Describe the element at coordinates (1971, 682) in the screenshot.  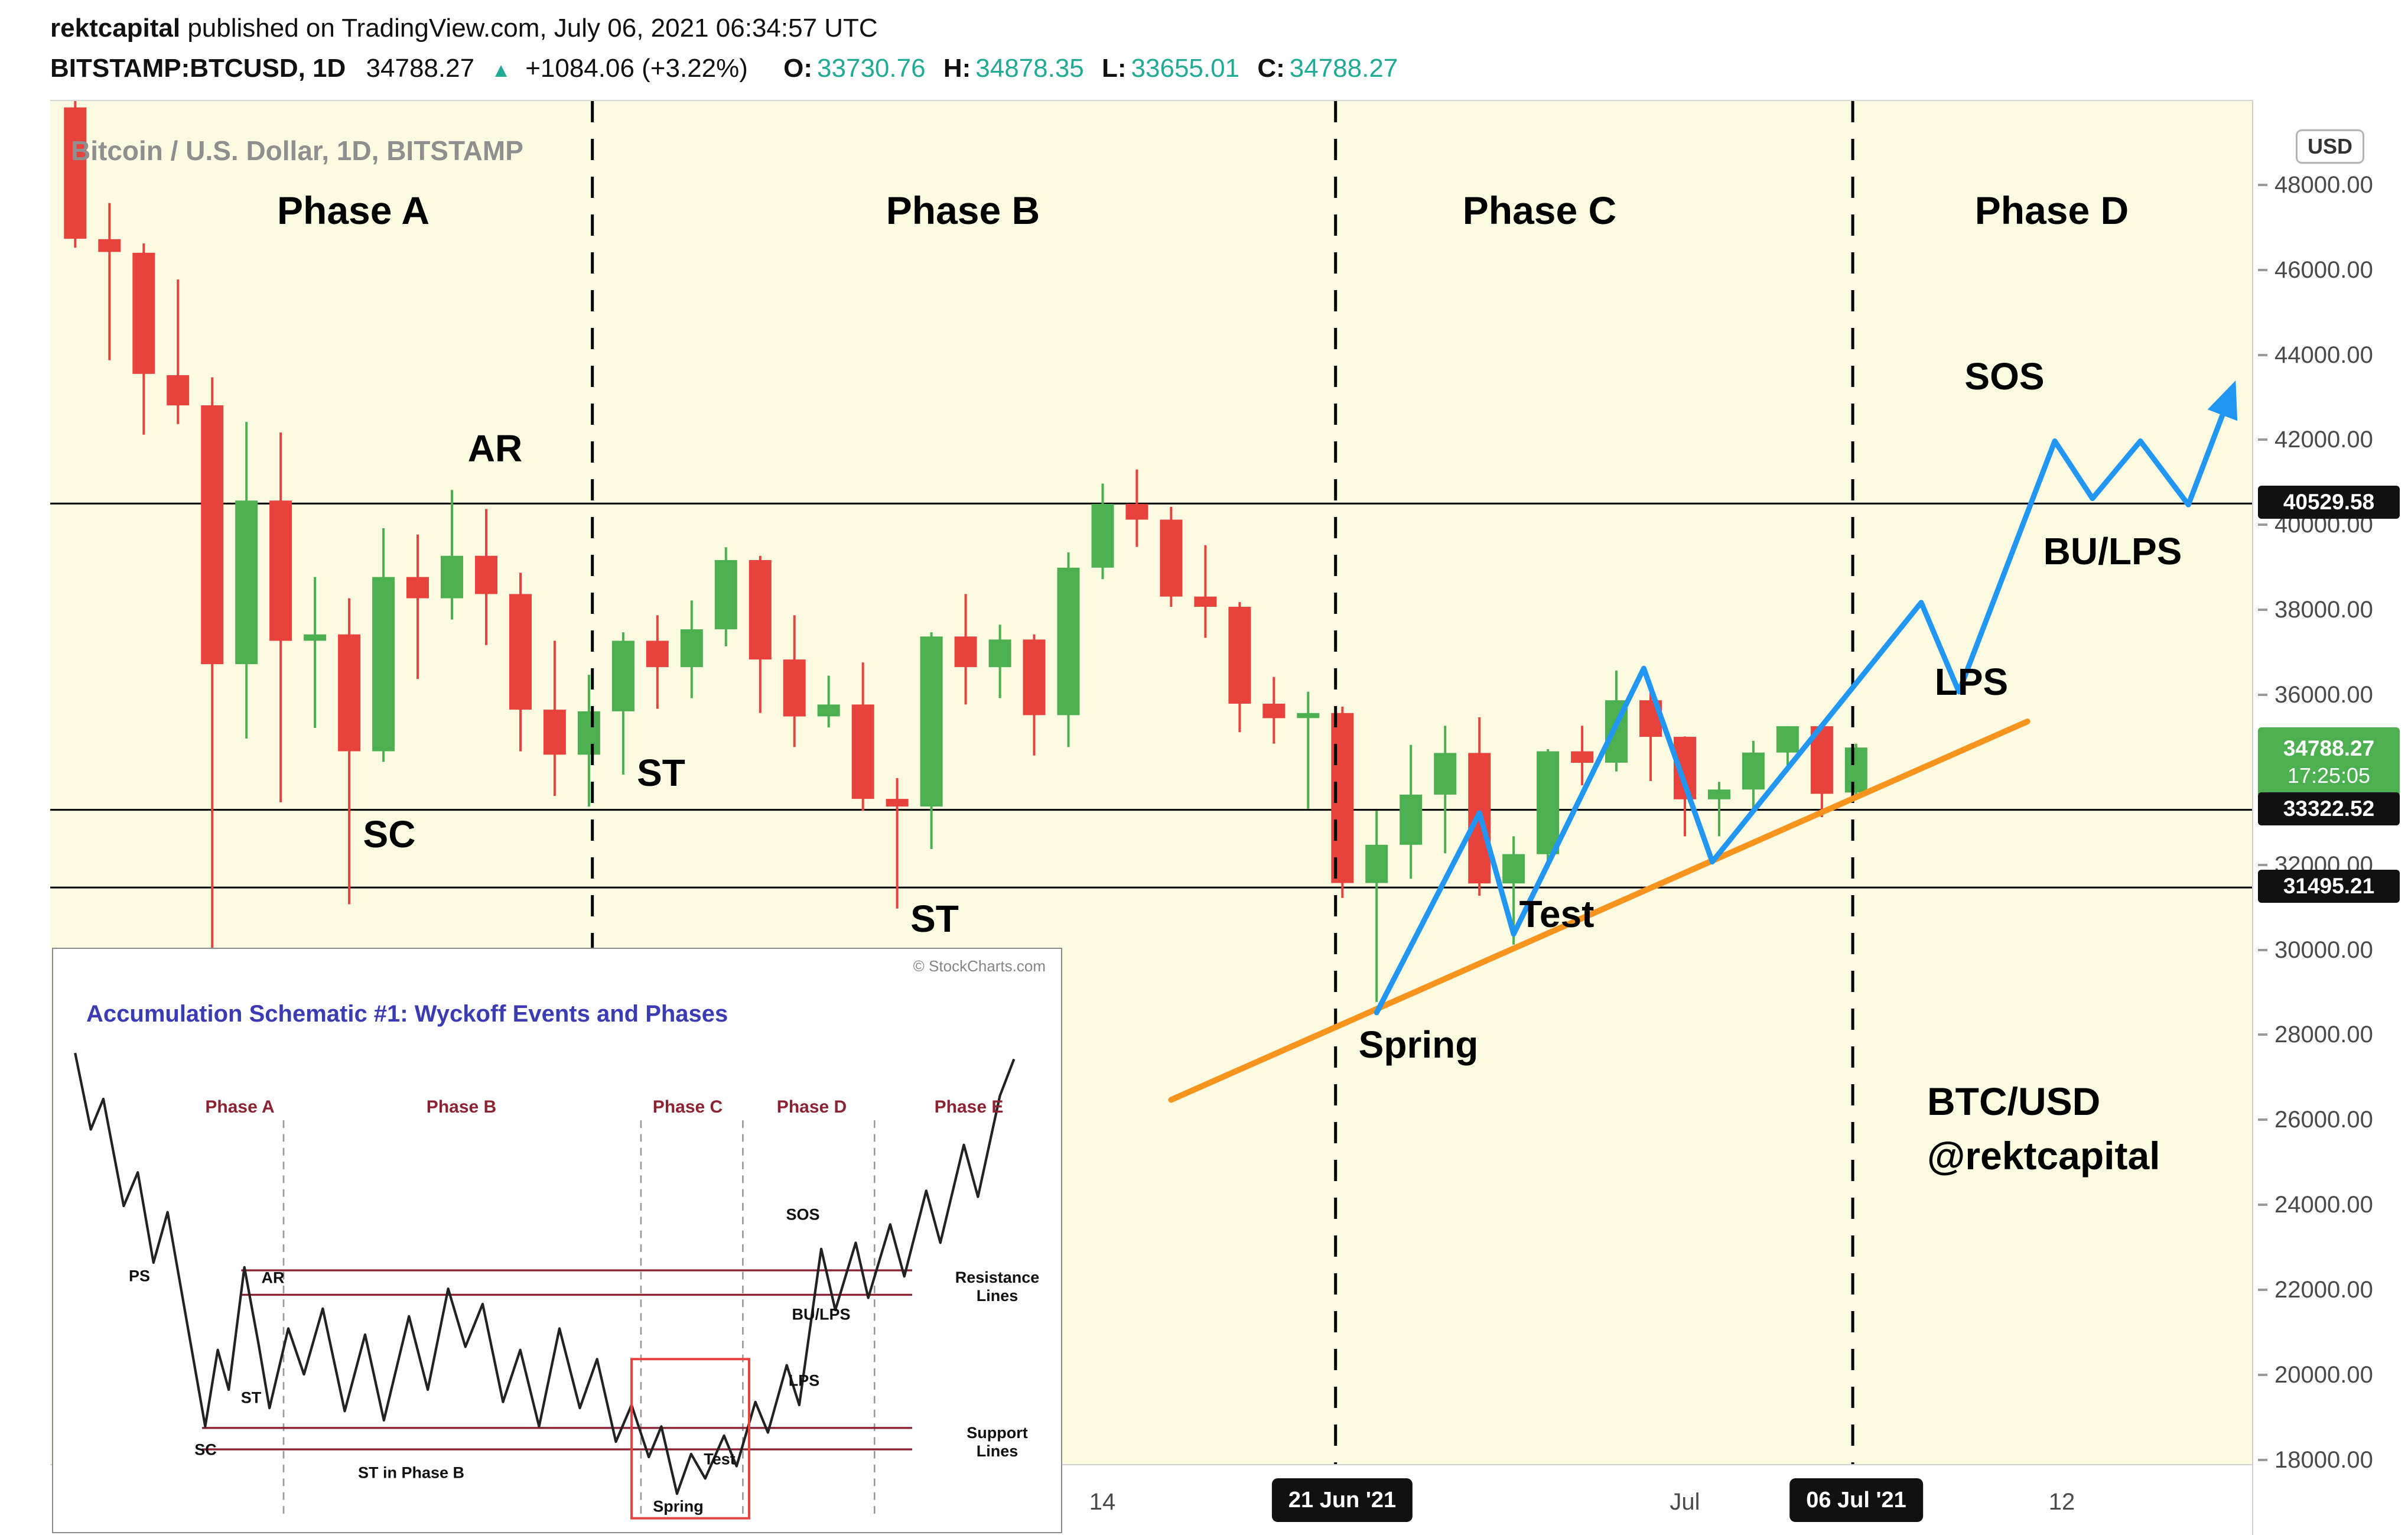
I see `lps-label: LPS` at that location.